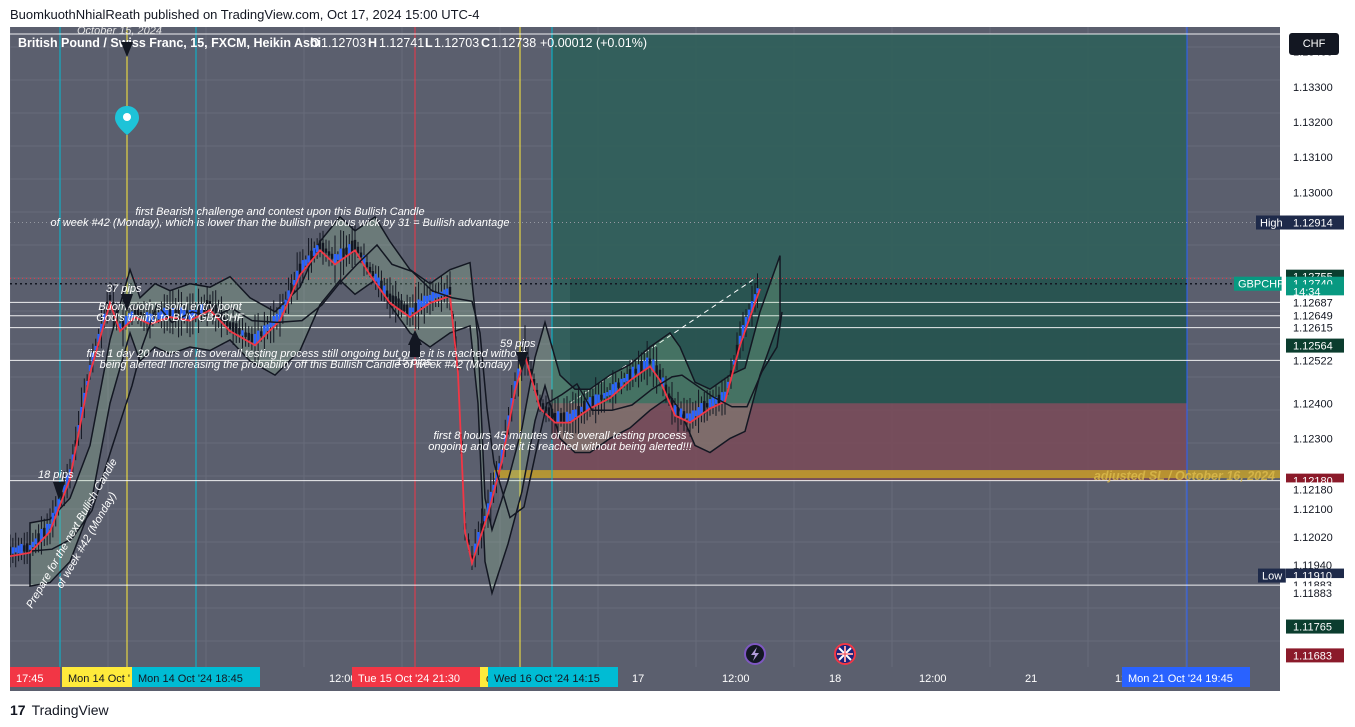  What do you see at coordinates (59, 710) in the screenshot?
I see `footer: 17 TradingView` at bounding box center [59, 710].